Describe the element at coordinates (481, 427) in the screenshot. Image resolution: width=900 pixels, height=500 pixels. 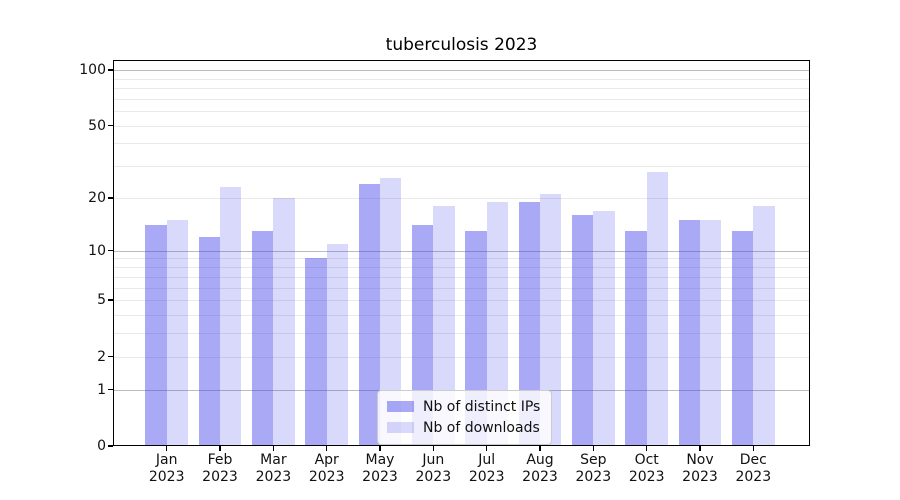
I see `legend-label-downloads: Nb of downloads` at that location.